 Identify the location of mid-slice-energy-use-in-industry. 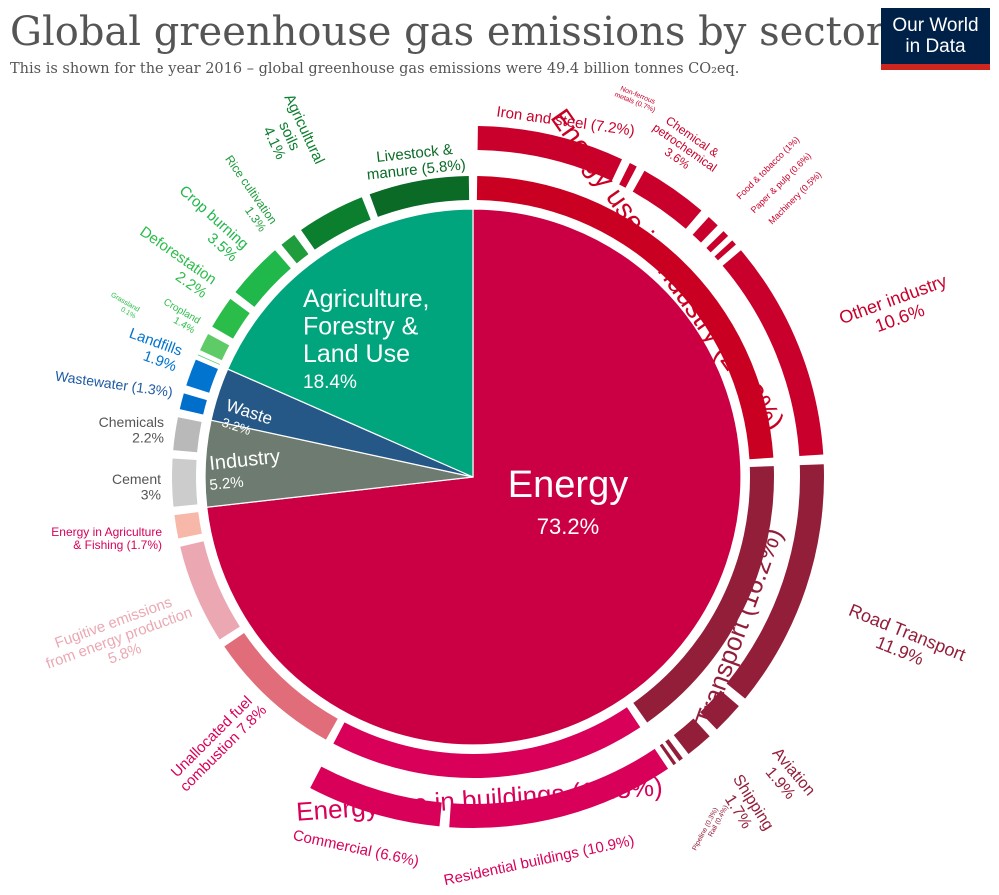
(625, 318).